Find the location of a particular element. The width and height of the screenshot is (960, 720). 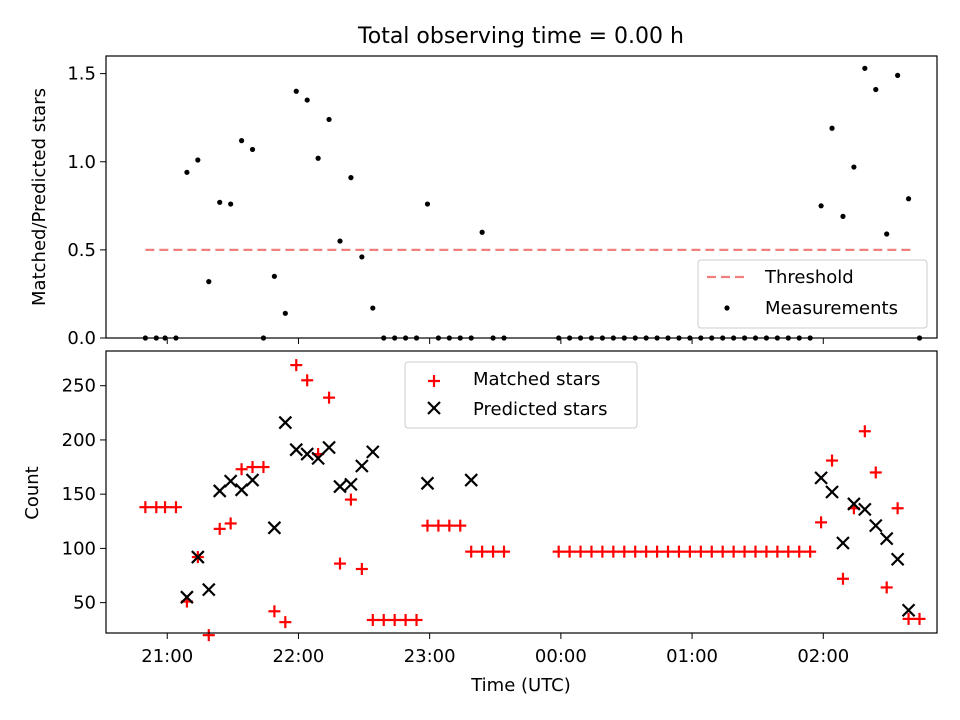

count-y-tick-label: 150 is located at coordinates (79, 494).